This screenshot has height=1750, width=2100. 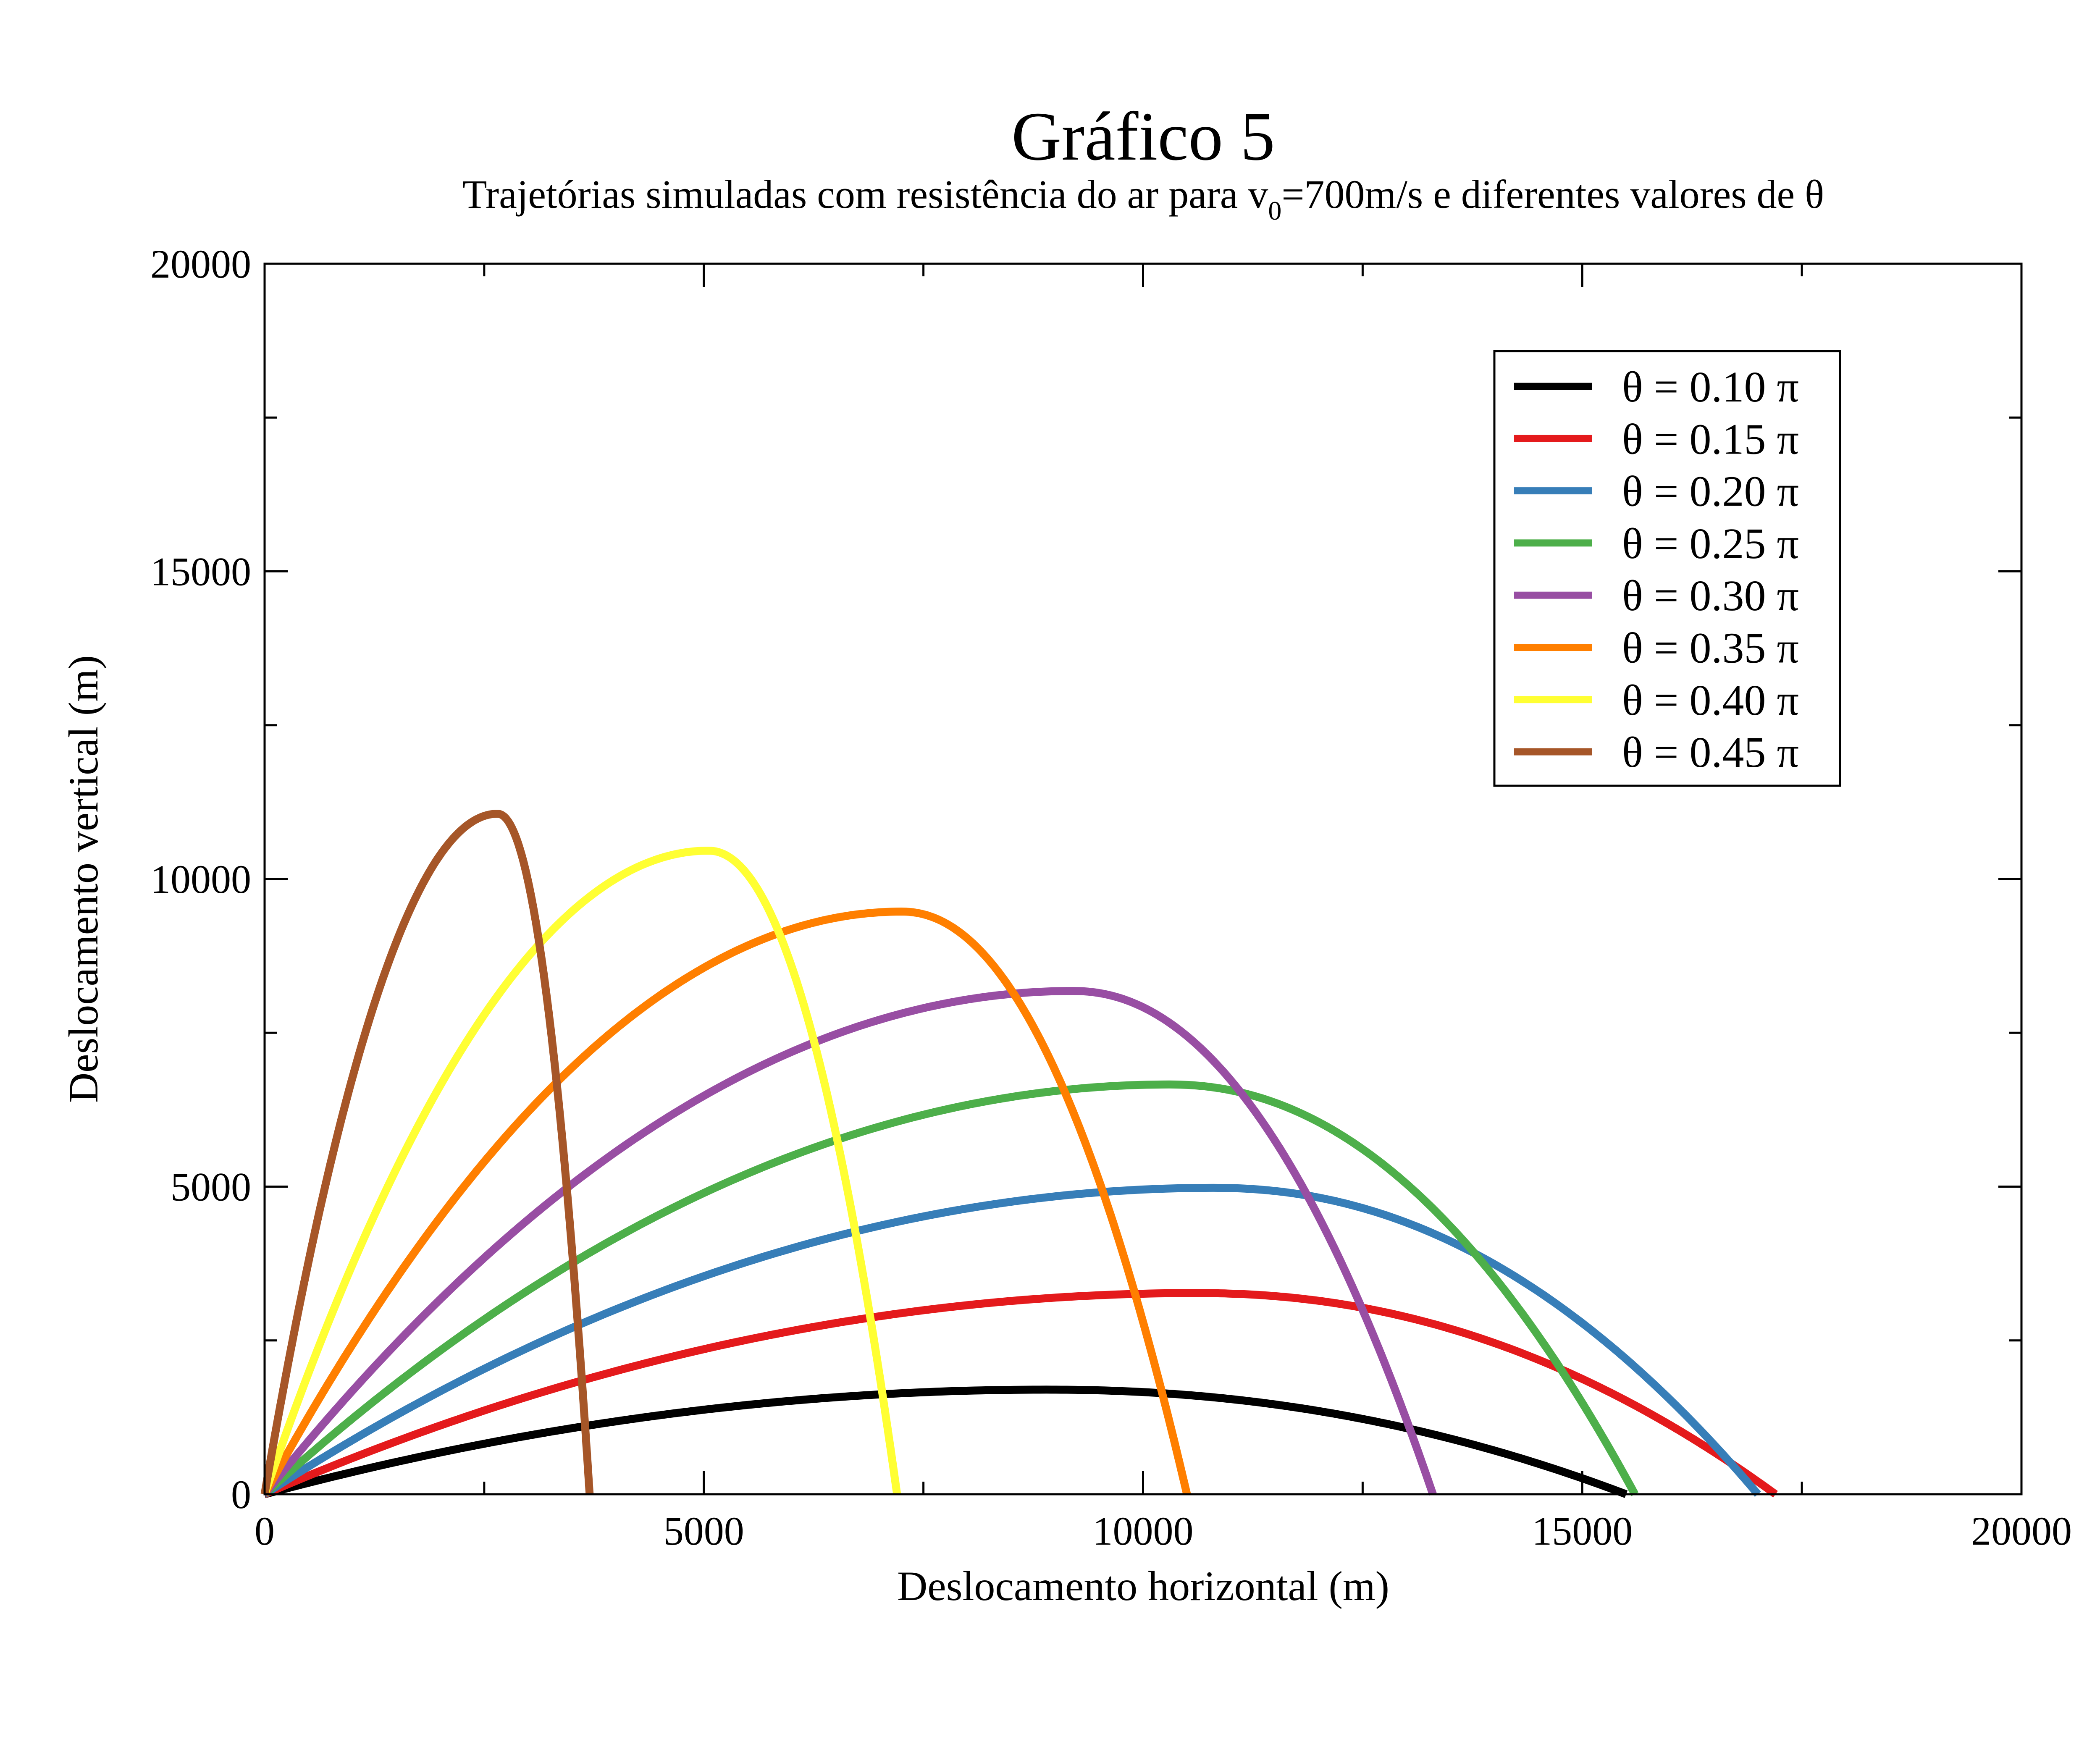 I want to click on x-tick-label-0: 0, so click(x=265, y=1531).